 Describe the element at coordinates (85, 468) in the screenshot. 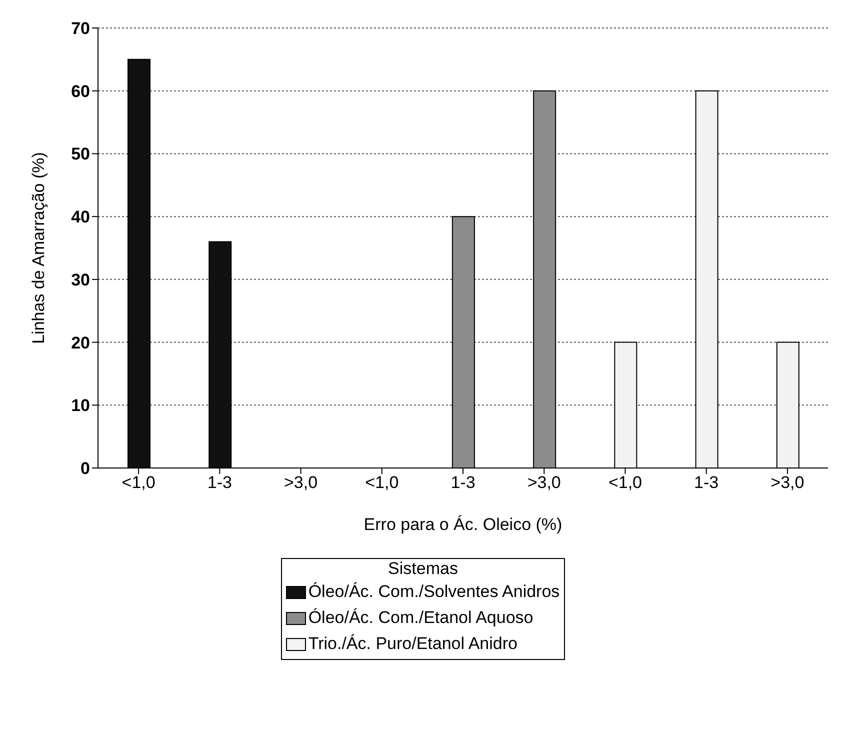

I see `y-tick-label: 0` at that location.